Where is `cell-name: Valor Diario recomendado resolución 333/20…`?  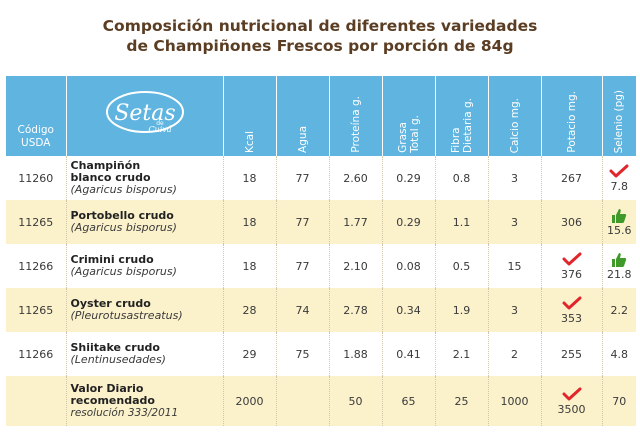 cell-name: Valor Diario recomendado resolución 333/20… is located at coordinates (144, 401).